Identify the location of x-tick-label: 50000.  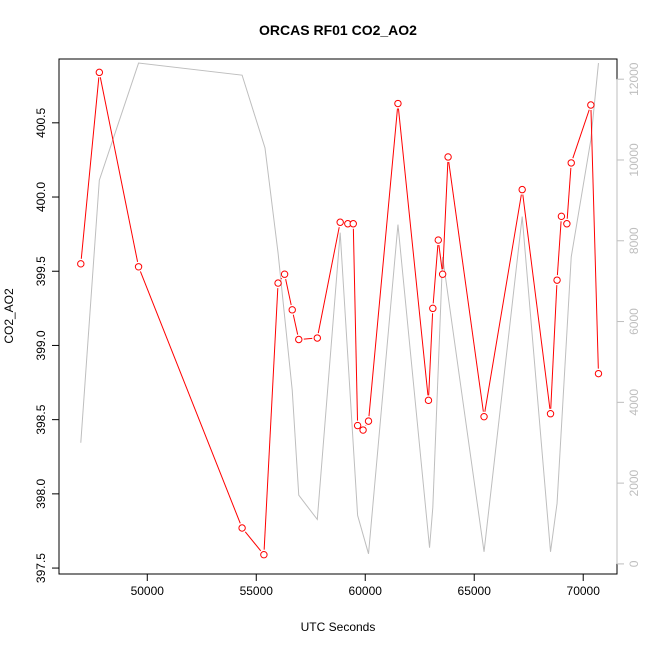
(148, 591).